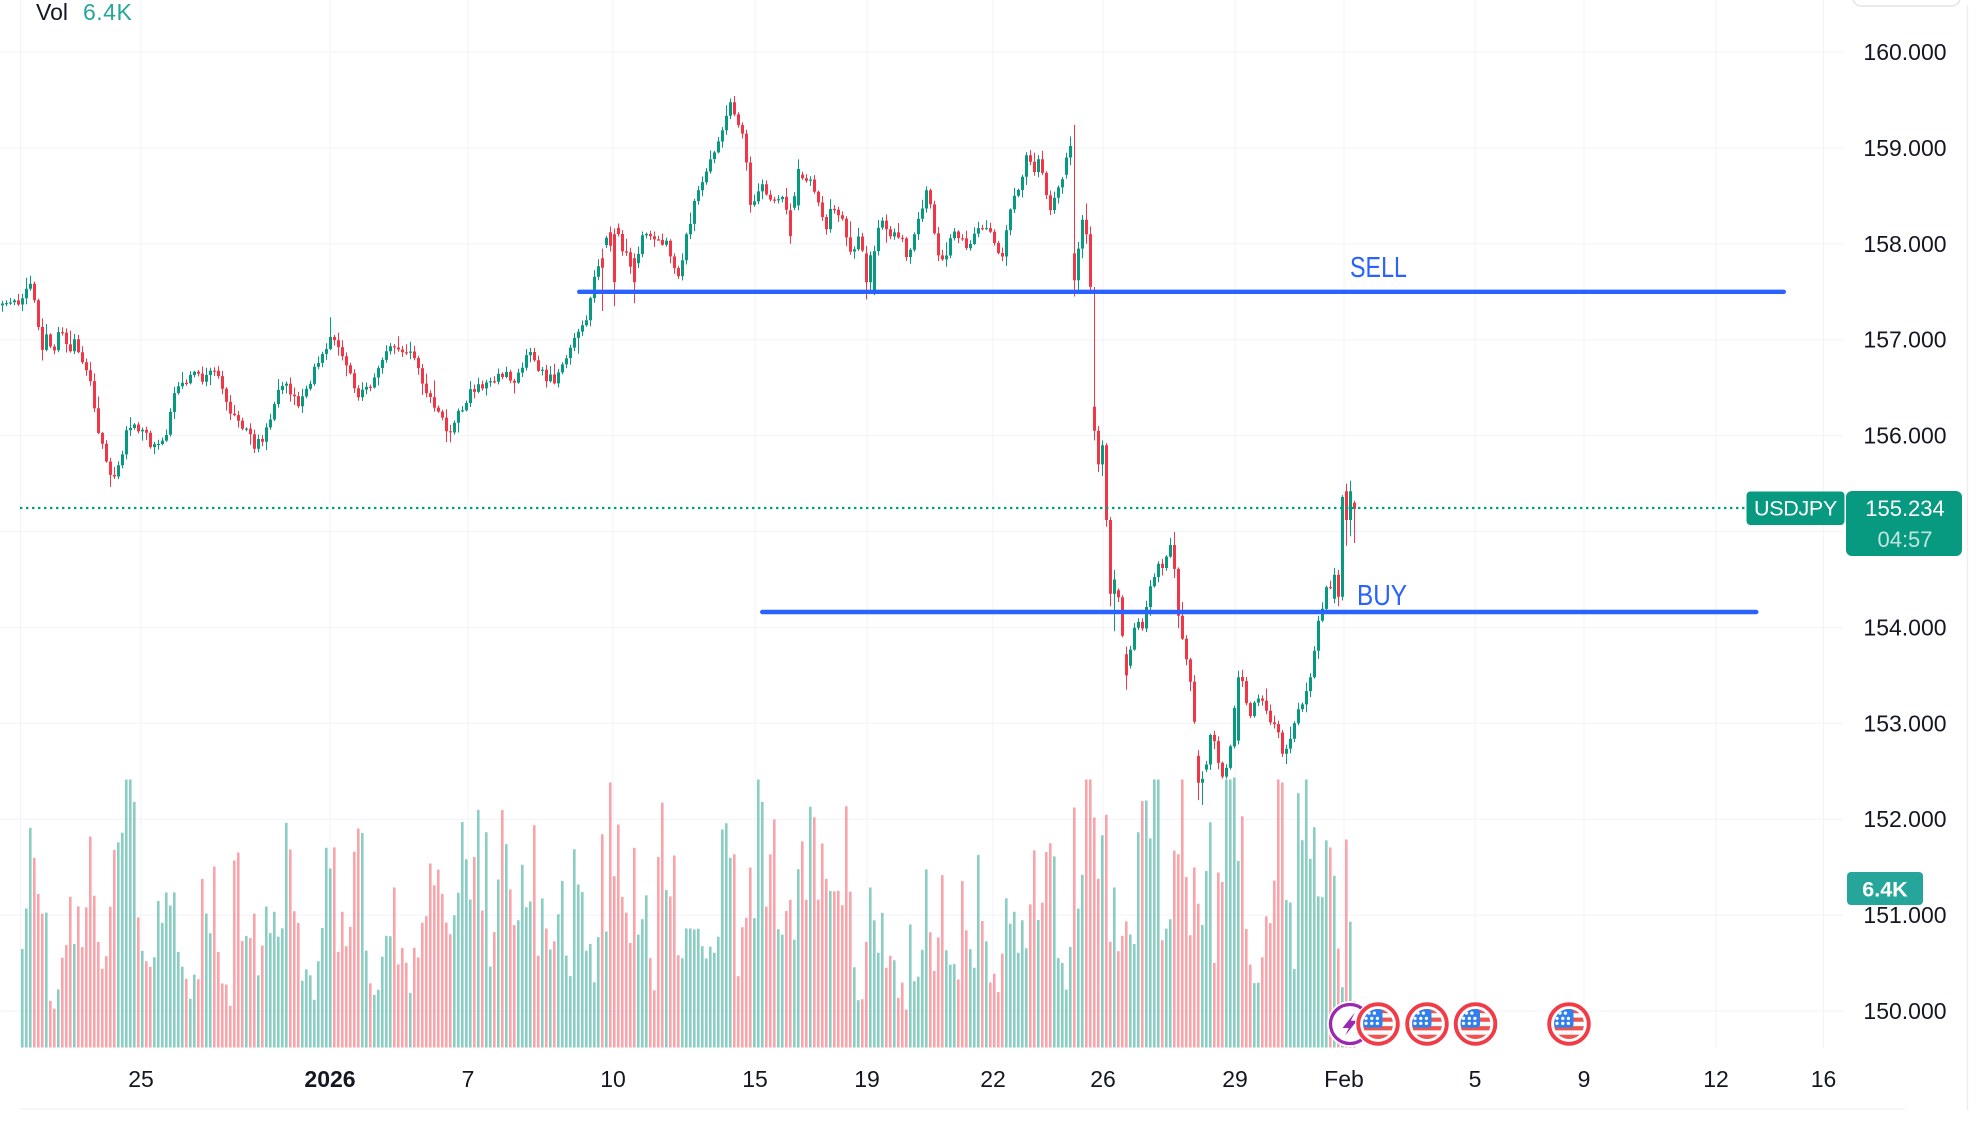 This screenshot has width=1988, height=1128. I want to click on svg-text: 153.000, so click(1904, 723).